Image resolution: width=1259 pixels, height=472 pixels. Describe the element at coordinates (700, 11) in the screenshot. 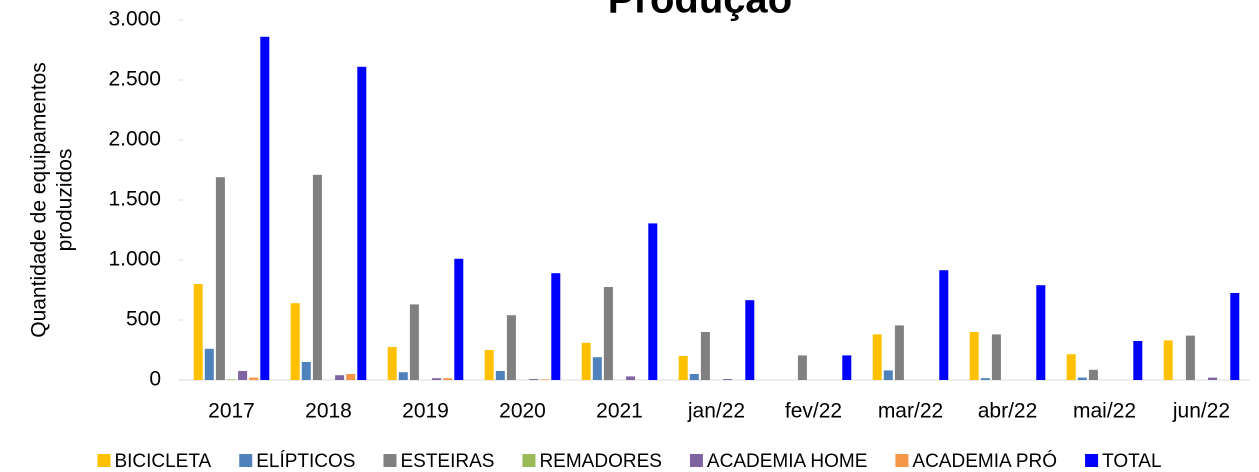

I see `chart-title: Produção` at that location.